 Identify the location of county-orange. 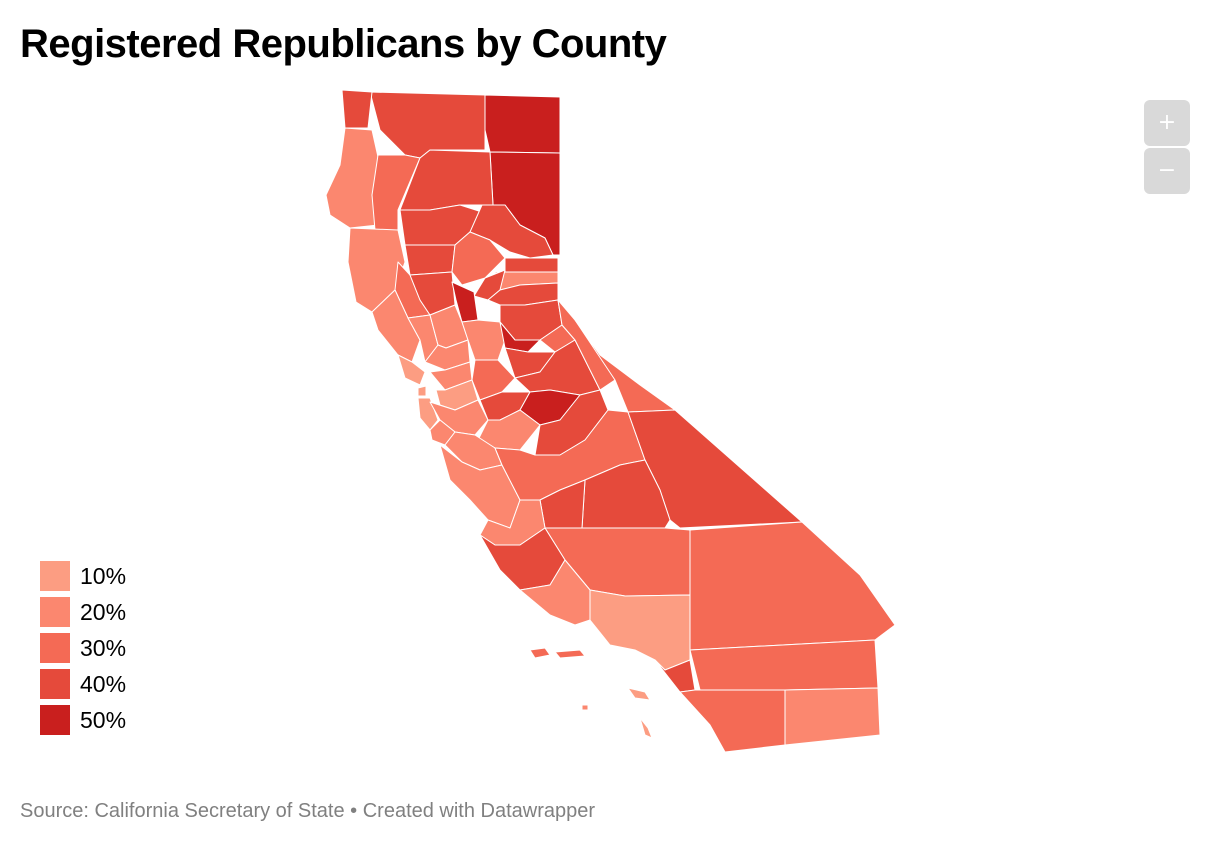
(675, 676).